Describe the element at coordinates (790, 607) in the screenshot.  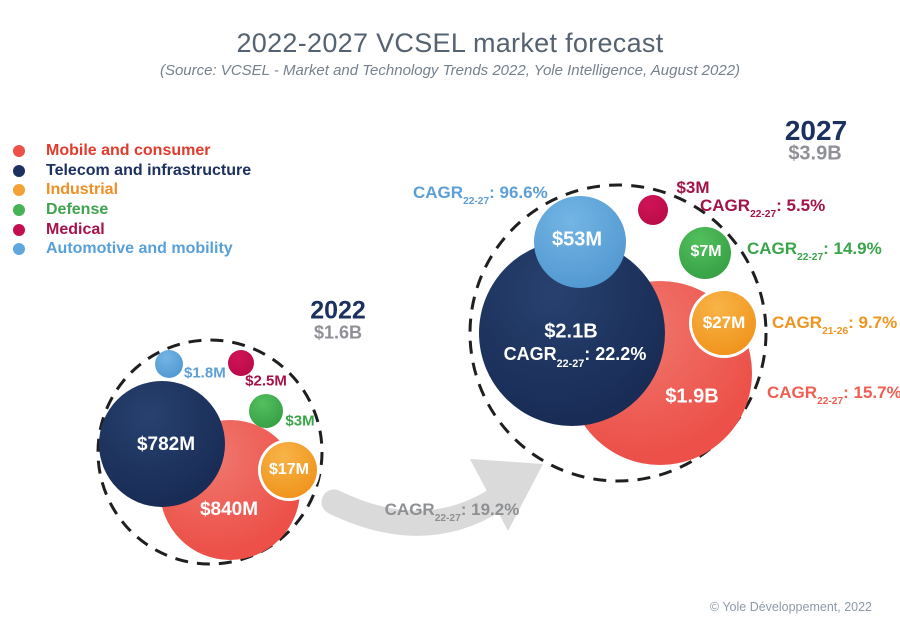
I see `copyright-note: © Yole Développement, 2022` at that location.